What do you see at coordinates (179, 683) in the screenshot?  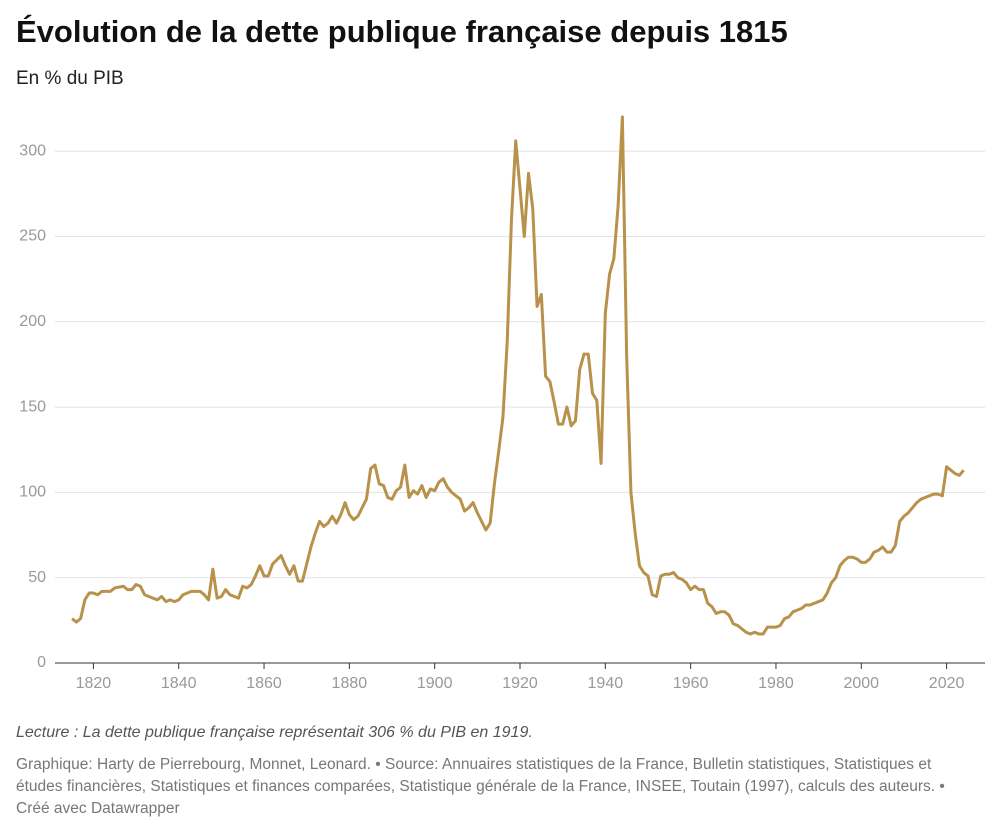 I see `x-tick-label: 1840` at bounding box center [179, 683].